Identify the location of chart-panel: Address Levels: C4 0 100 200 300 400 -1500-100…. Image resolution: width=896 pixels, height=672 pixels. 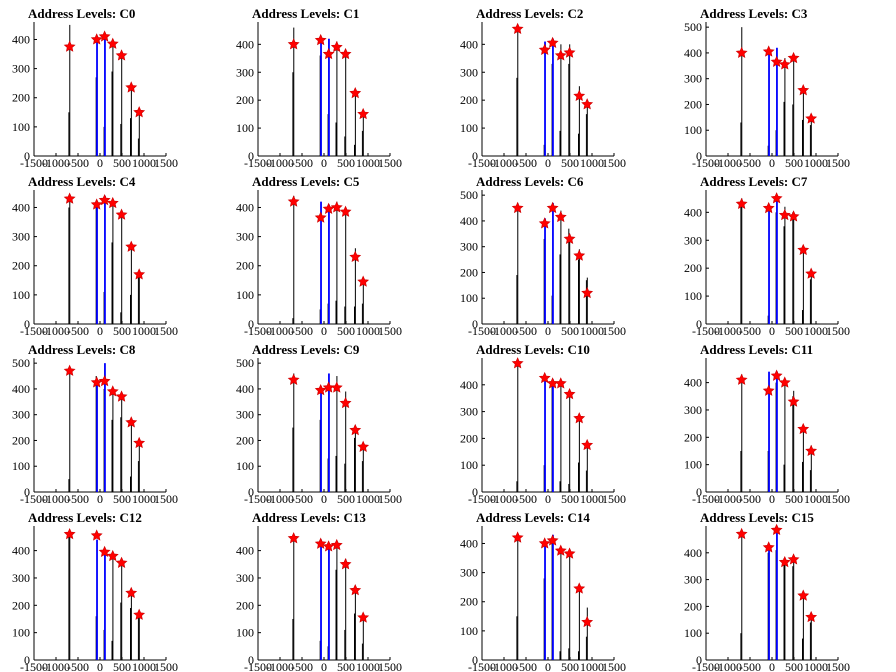
(95, 256).